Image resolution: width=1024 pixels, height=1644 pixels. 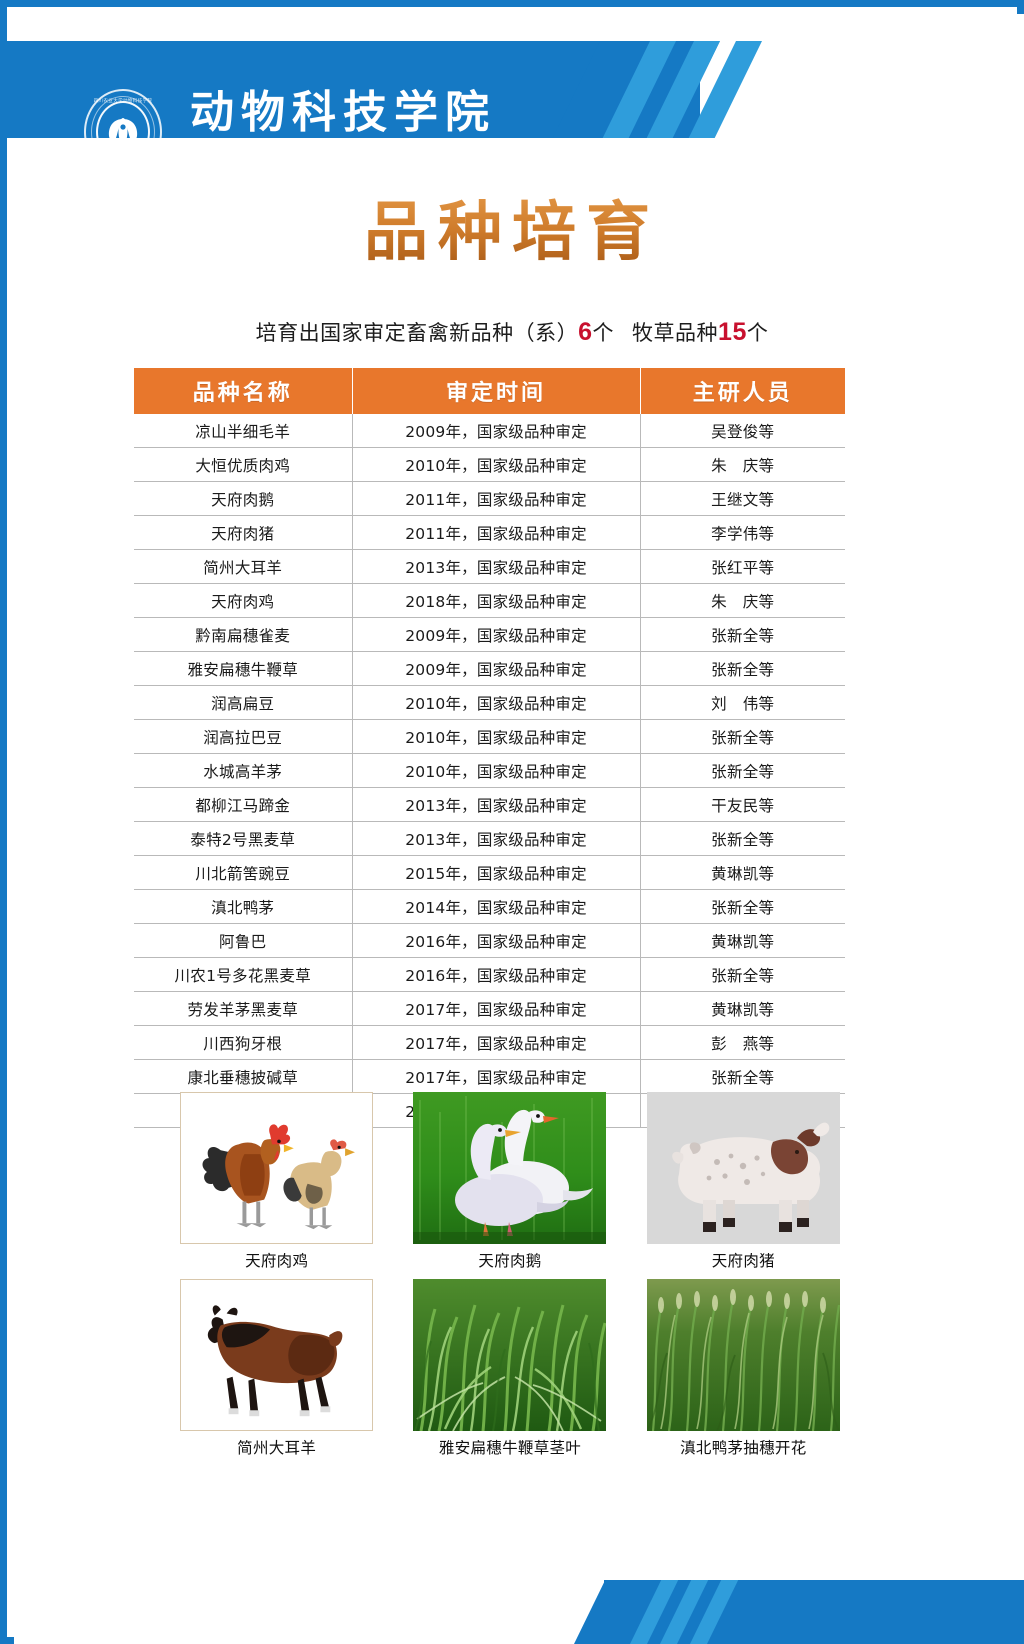 I want to click on page-subtitle: 培育出国家审定畜禽新品种（系）6个 牧草品种15个, so click(x=512, y=332).